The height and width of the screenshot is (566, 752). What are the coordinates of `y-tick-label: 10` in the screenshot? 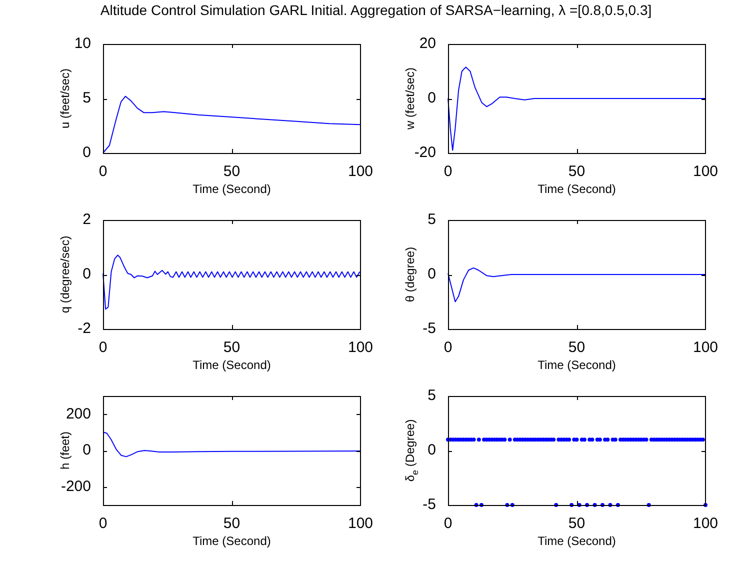 It's located at (82, 43).